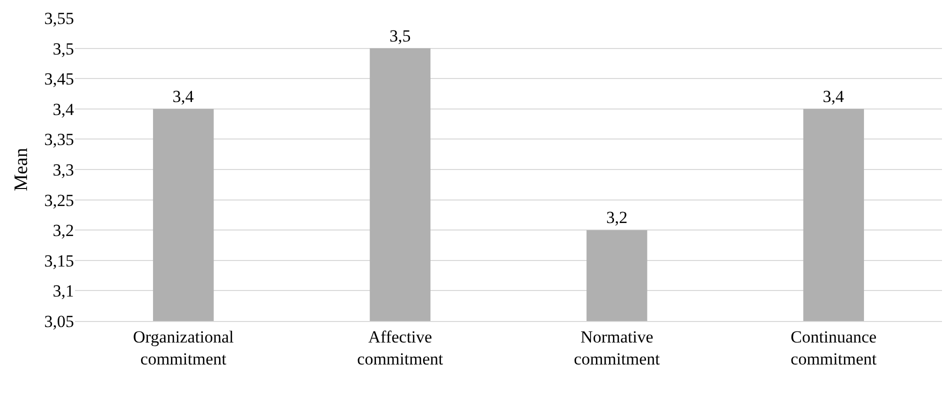  Describe the element at coordinates (400, 36) in the screenshot. I see `data-label: 3,5` at that location.